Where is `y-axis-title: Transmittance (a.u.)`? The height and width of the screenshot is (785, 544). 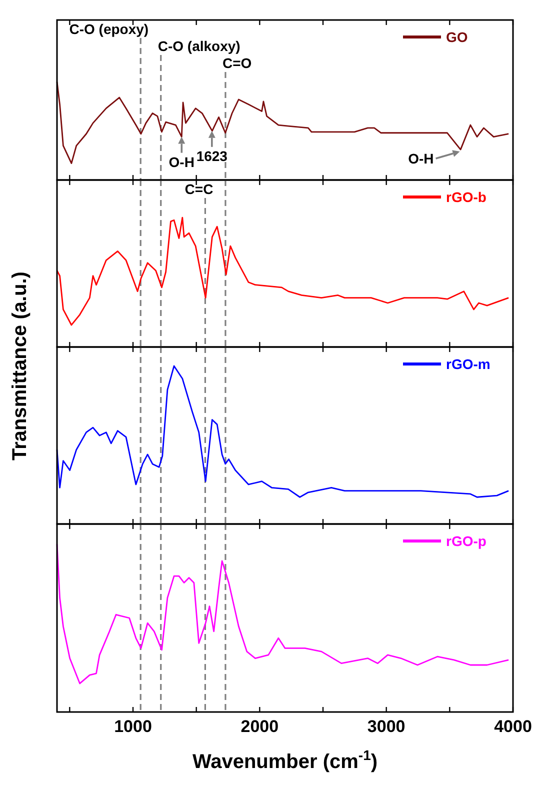
y-axis-title: Transmittance (a.u.) is located at coordinates (20, 366).